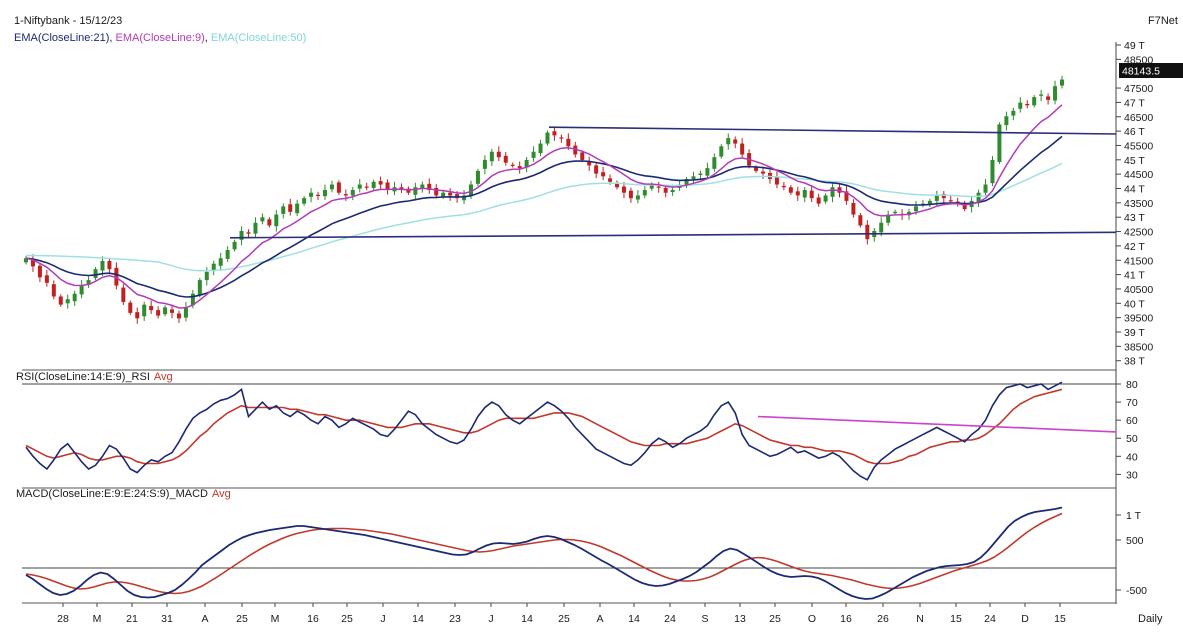 This screenshot has width=1183, height=642. Describe the element at coordinates (1134, 218) in the screenshot. I see `price-tick-label: 43 T` at that location.